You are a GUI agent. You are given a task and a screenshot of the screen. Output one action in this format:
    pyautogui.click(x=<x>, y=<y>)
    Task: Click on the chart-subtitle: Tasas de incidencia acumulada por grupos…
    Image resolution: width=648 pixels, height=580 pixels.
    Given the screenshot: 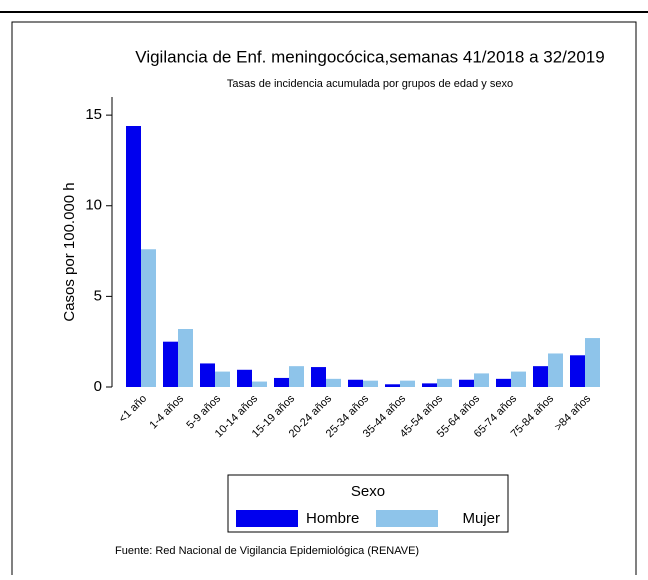 What is the action you would take?
    pyautogui.click(x=370, y=84)
    